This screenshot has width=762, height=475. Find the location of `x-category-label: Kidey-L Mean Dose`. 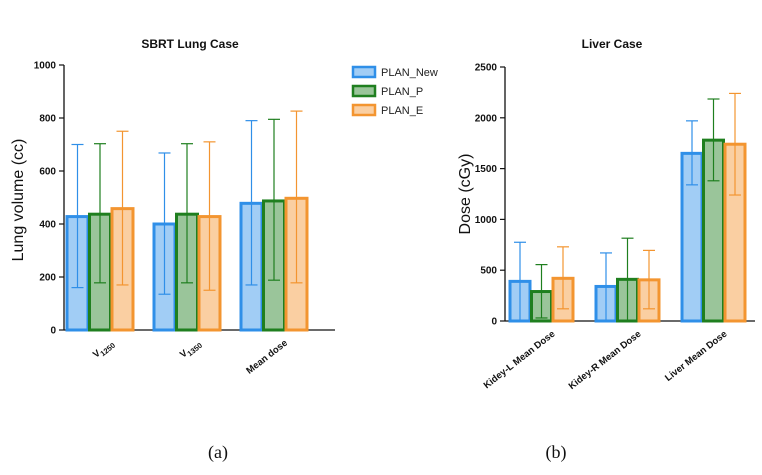

x-category-label: Kidey-L Mean Dose is located at coordinates (520, 360).